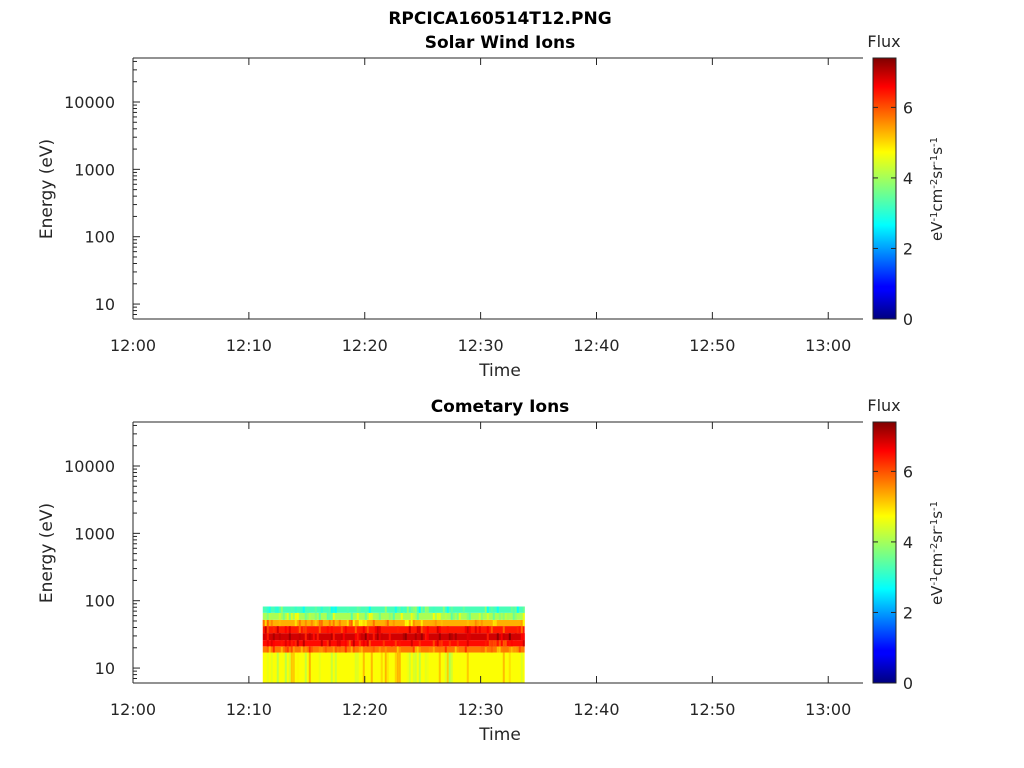 This screenshot has height=768, width=1024. I want to click on colorbar-tick-label: 6, so click(908, 107).